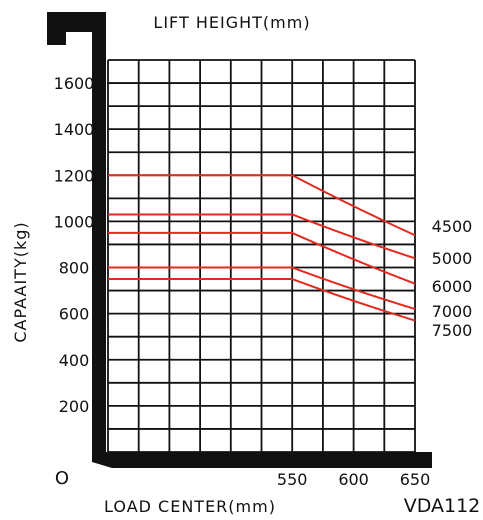 The width and height of the screenshot is (483, 520). Describe the element at coordinates (20, 281) in the screenshot. I see `y-axis-label: CAPAAITY(kg)` at that location.